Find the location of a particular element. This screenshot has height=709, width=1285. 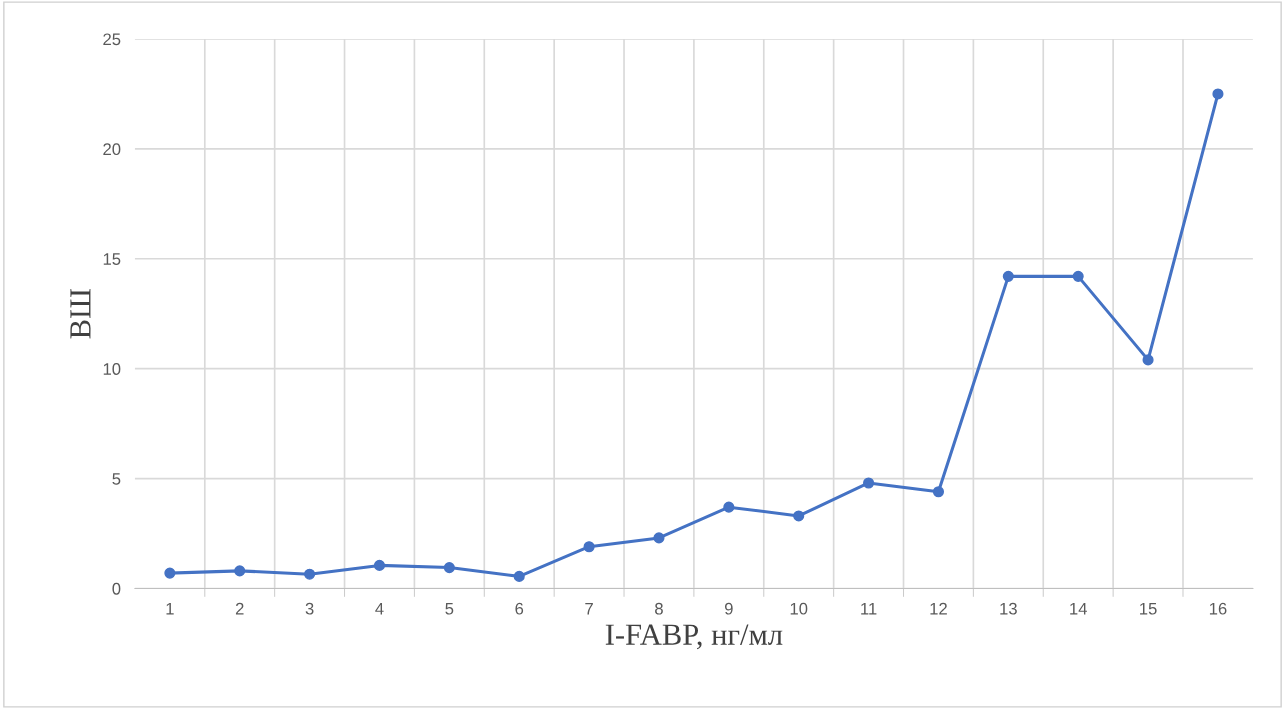

y-tick-label: 0 is located at coordinates (116, 588).